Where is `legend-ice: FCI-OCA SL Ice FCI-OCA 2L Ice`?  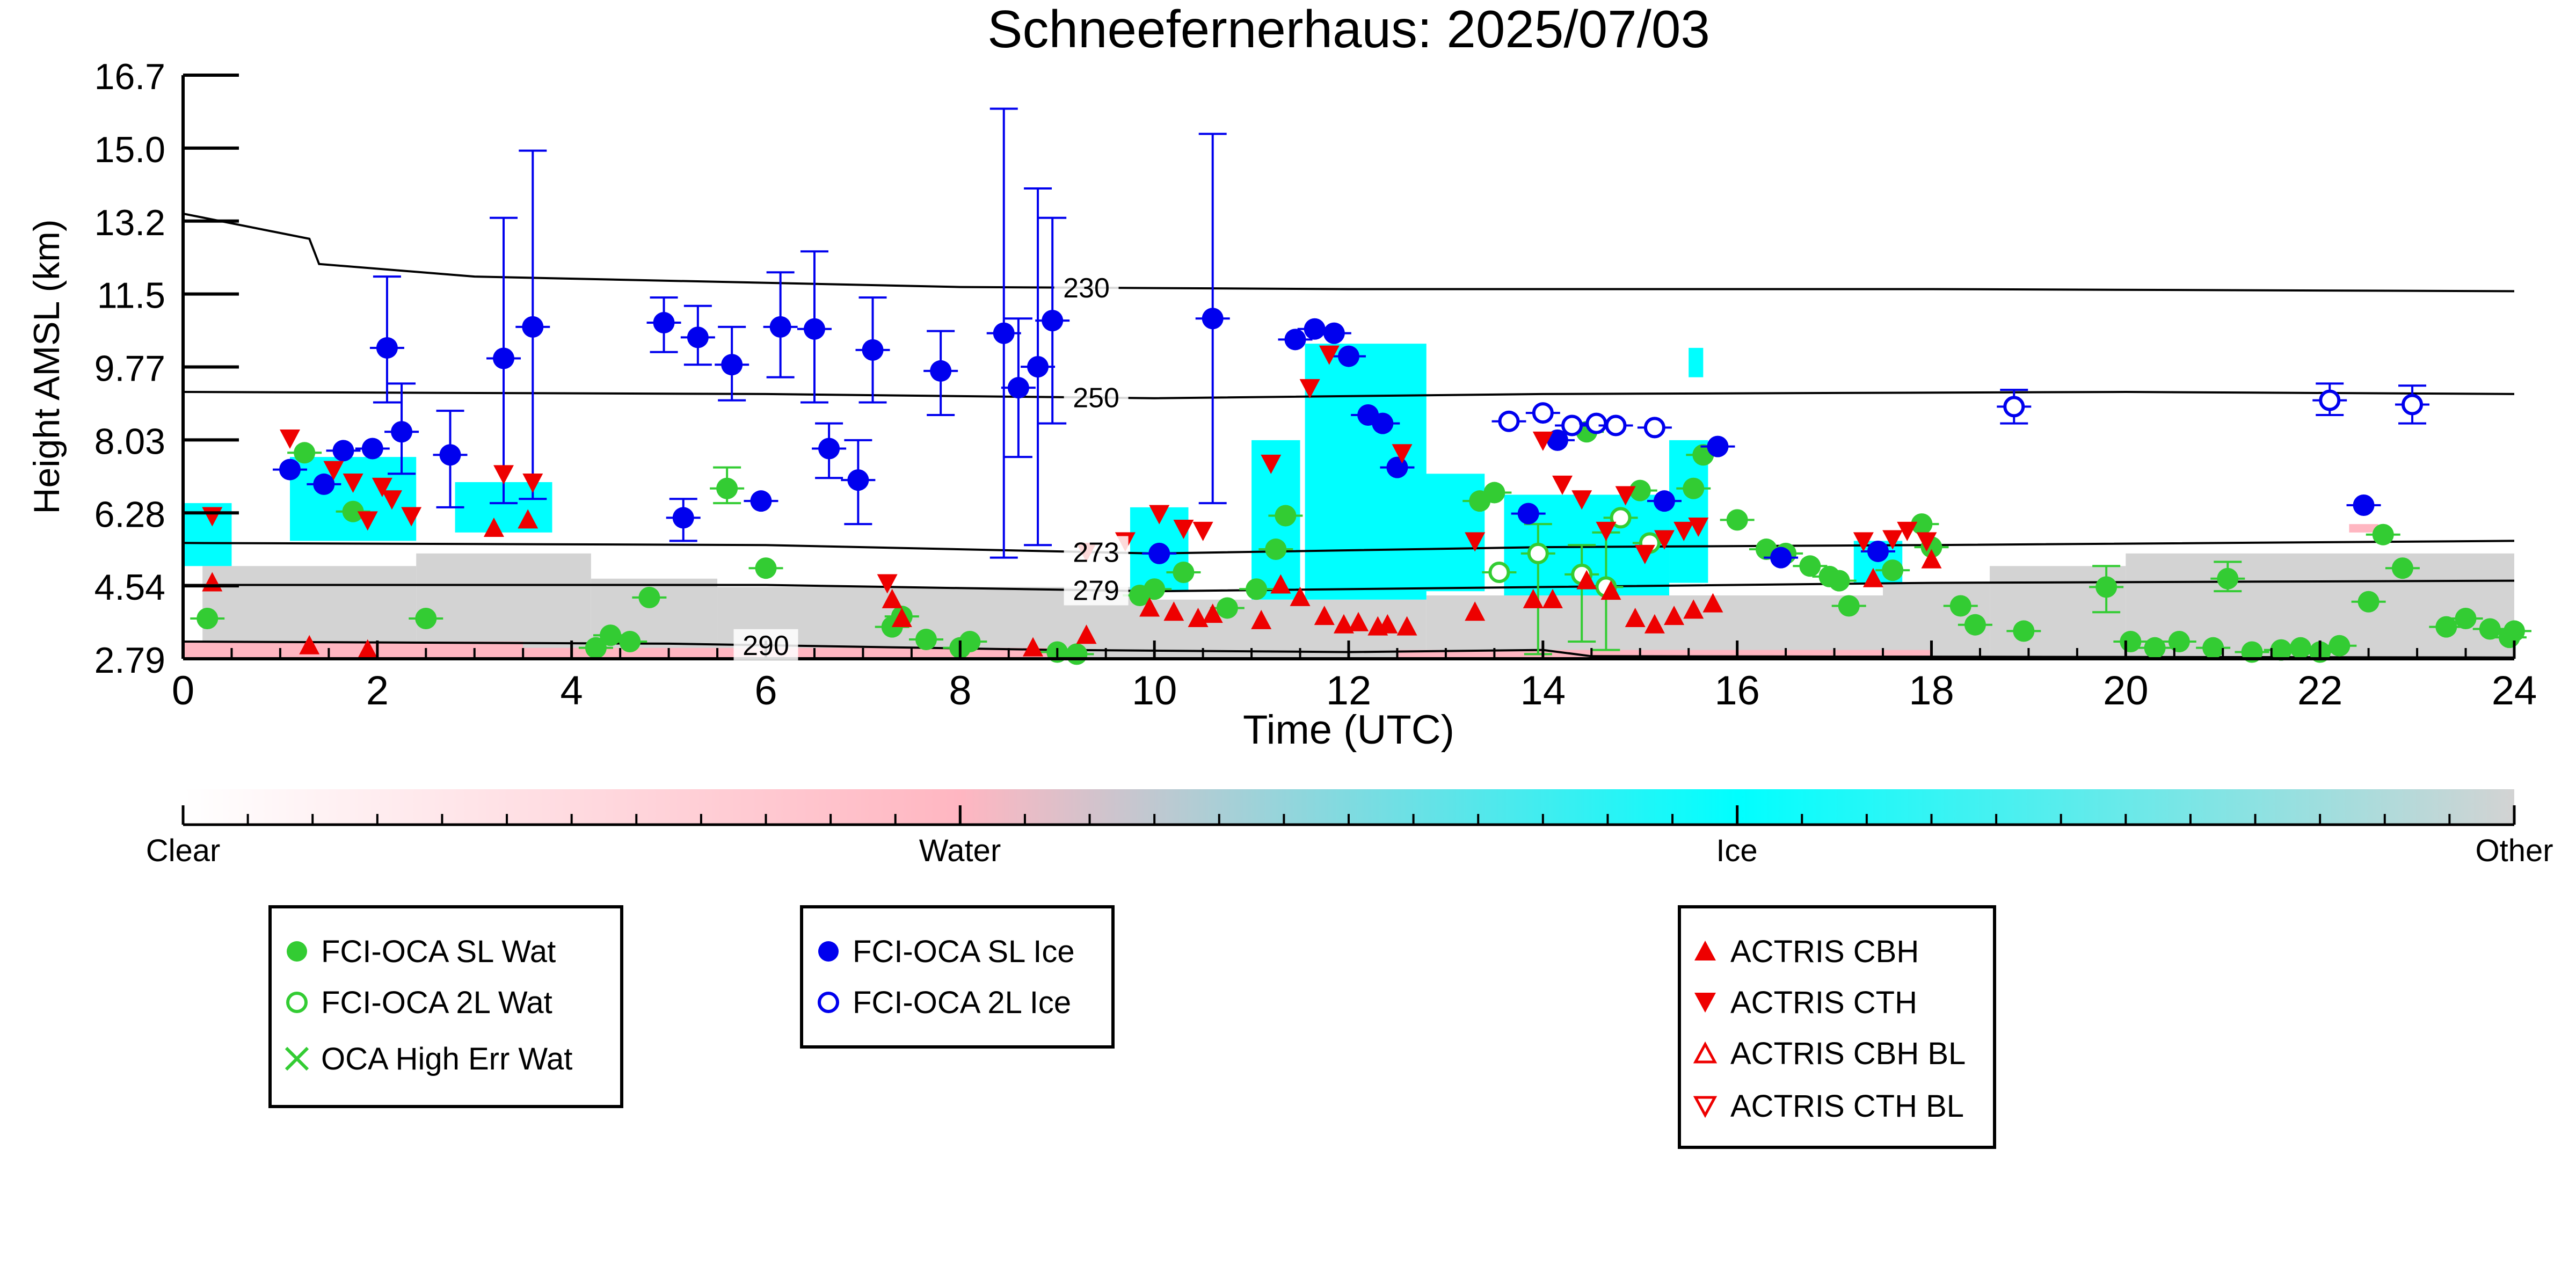
legend-ice: FCI-OCA SL Ice FCI-OCA 2L Ice is located at coordinates (957, 977).